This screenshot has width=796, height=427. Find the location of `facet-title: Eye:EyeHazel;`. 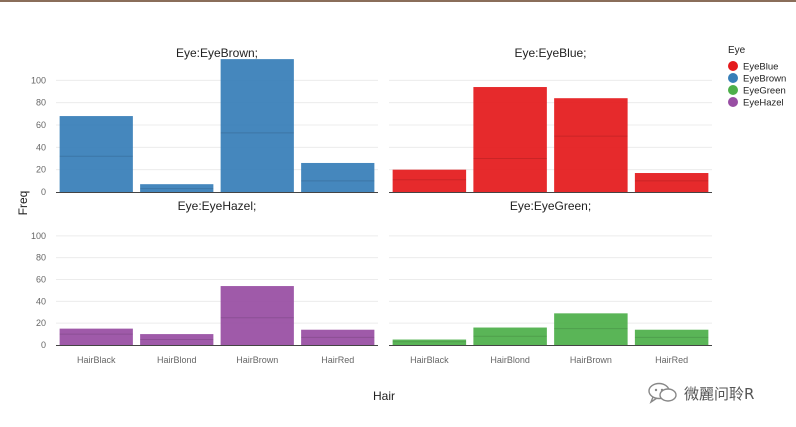

facet-title: Eye:EyeHazel; is located at coordinates (217, 206).